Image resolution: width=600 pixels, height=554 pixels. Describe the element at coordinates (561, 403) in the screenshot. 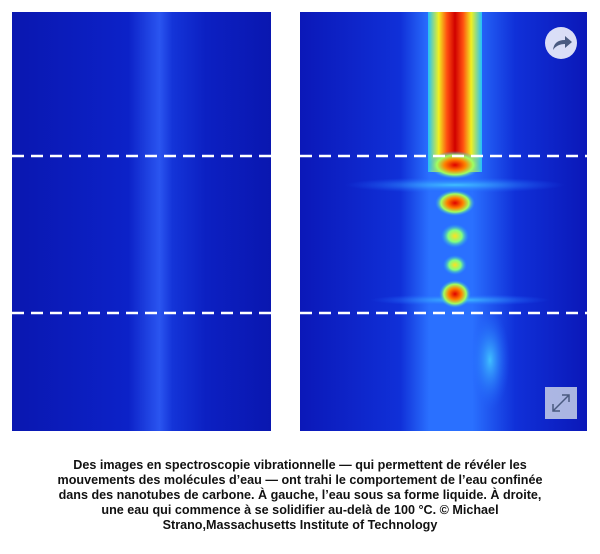

I see `expand-button` at that location.